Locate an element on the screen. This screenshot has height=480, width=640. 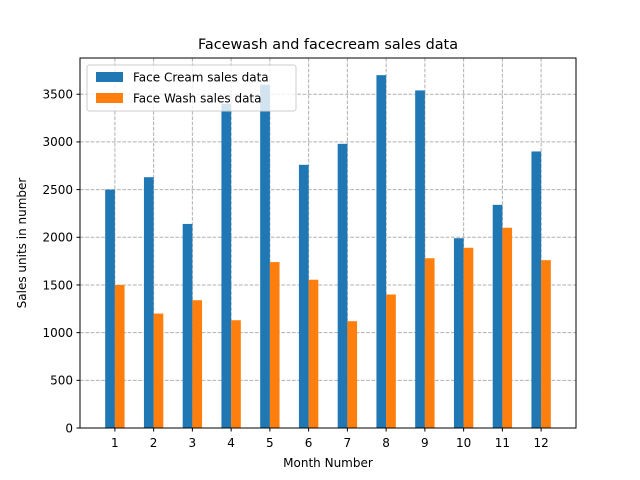
x-tick-label: 10 is located at coordinates (463, 443).